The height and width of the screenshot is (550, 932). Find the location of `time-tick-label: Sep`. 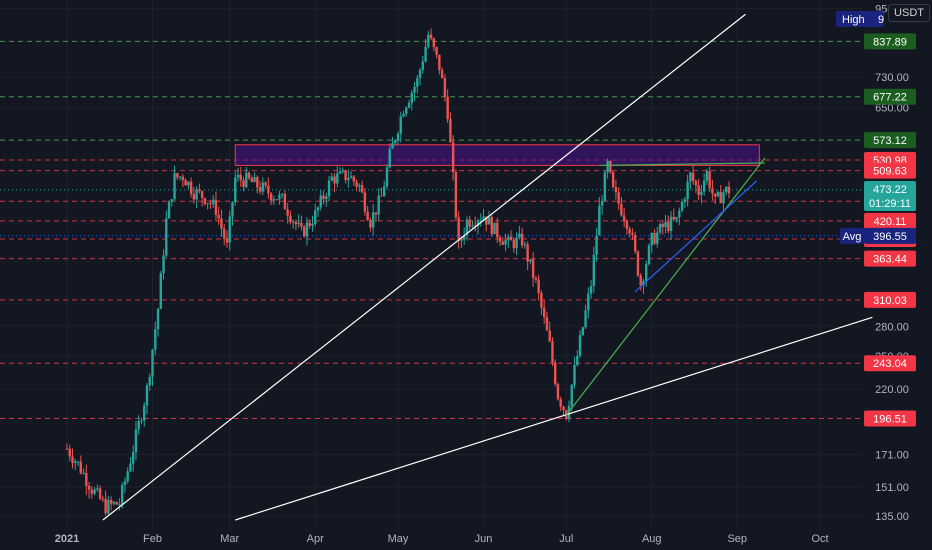

time-tick-label: Sep is located at coordinates (737, 539).